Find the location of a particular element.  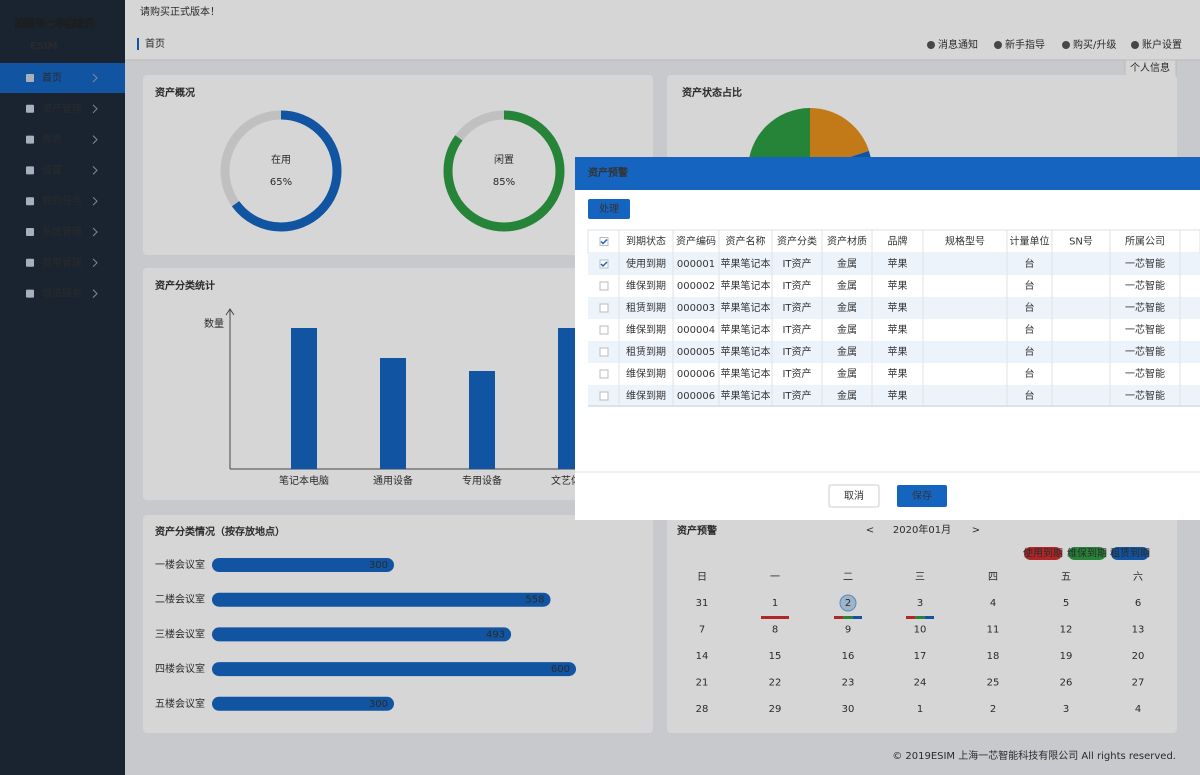

calendar-day: 19 is located at coordinates (1066, 656).